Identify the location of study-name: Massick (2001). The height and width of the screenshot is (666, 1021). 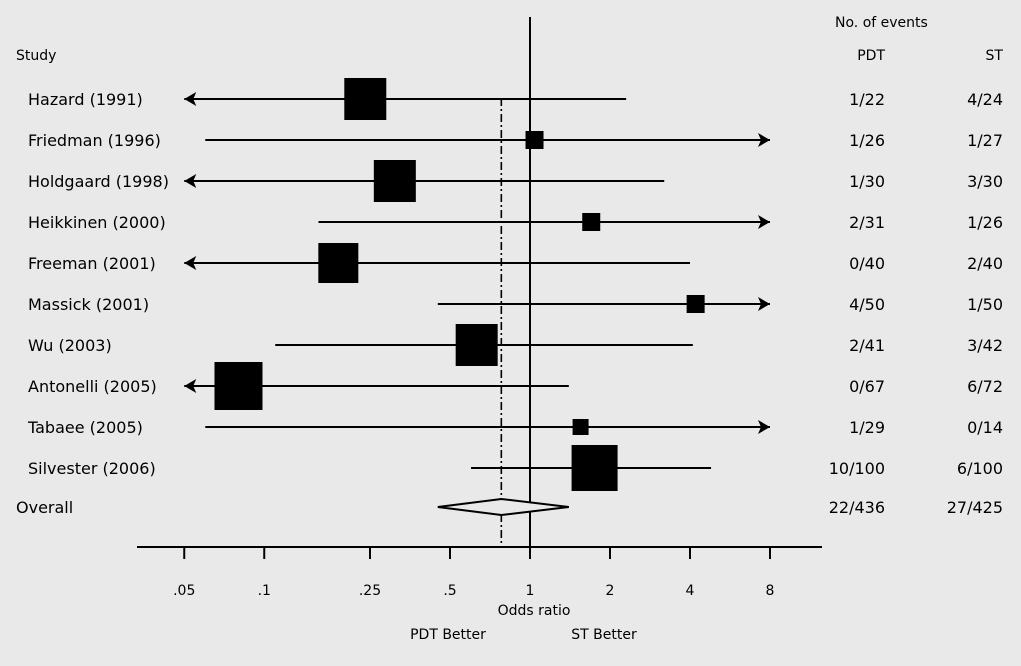
(88, 304).